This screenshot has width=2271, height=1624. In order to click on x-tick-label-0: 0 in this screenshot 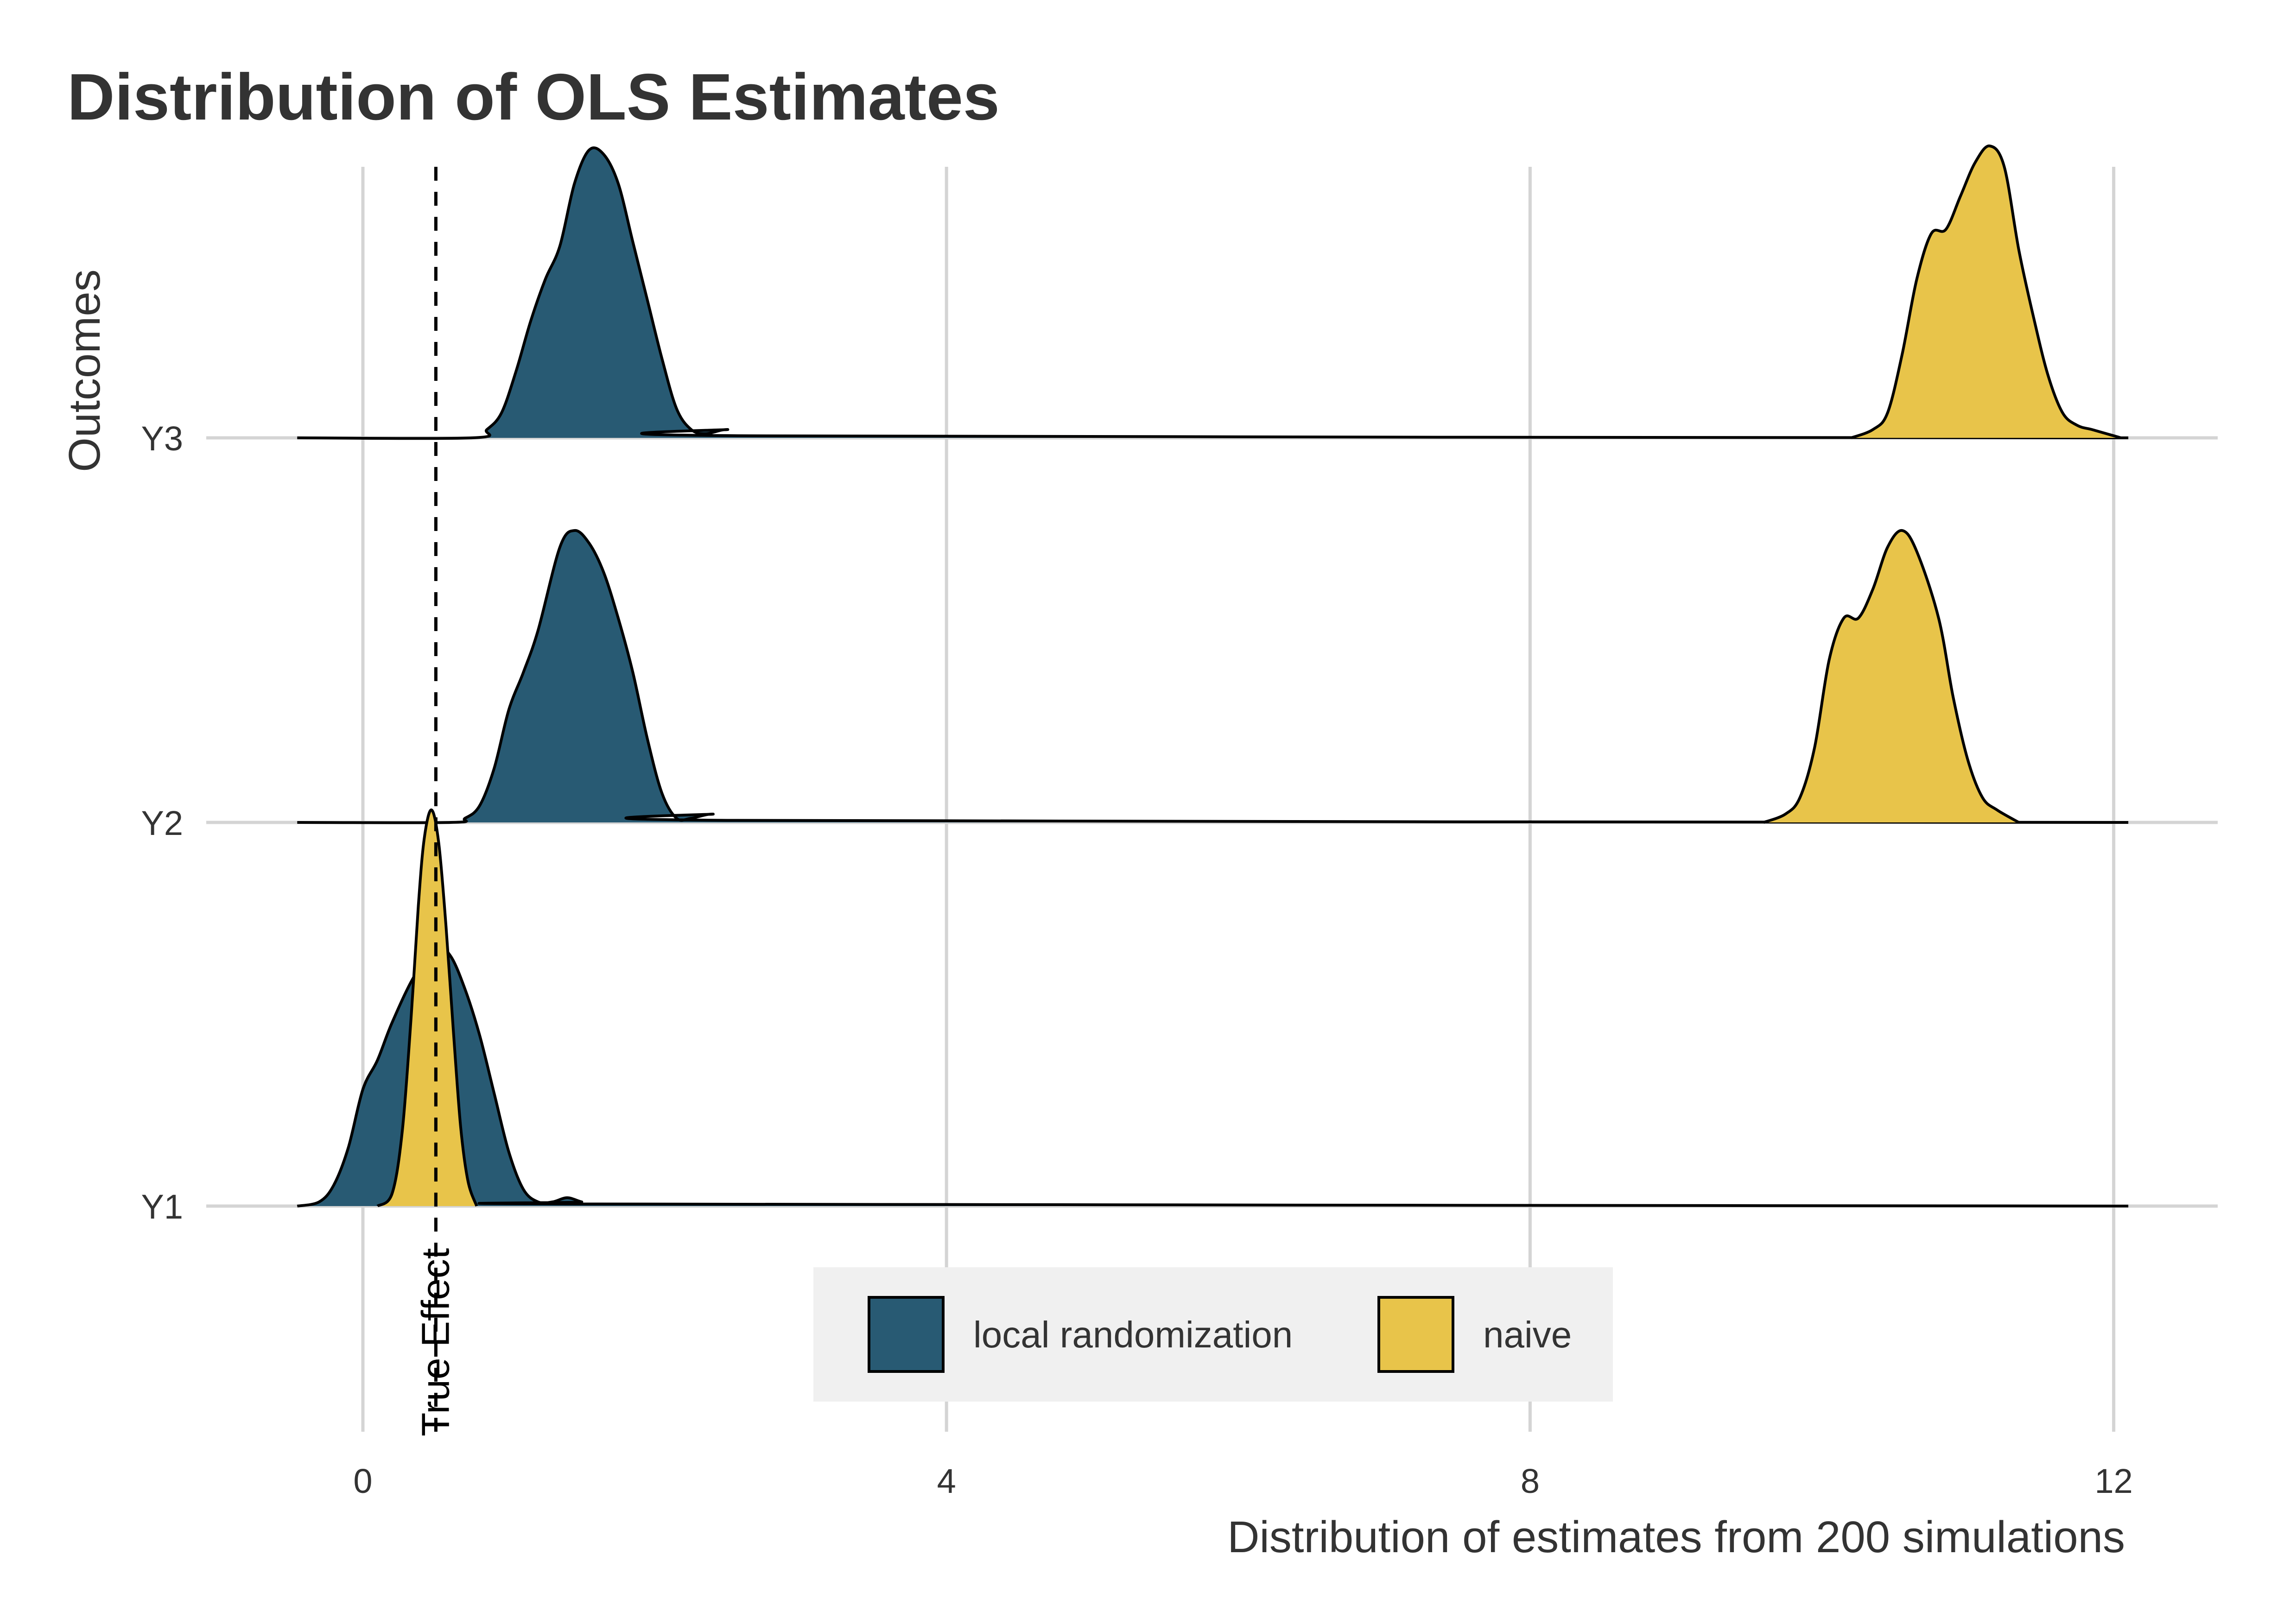, I will do `click(363, 1481)`.